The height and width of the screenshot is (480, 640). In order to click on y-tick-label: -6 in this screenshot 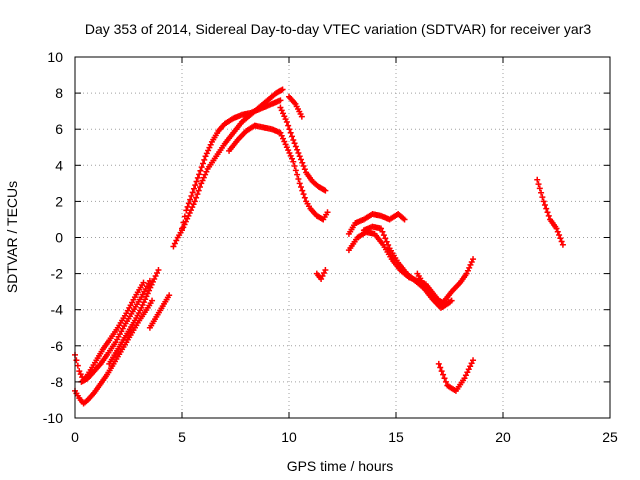, I will do `click(57, 346)`.